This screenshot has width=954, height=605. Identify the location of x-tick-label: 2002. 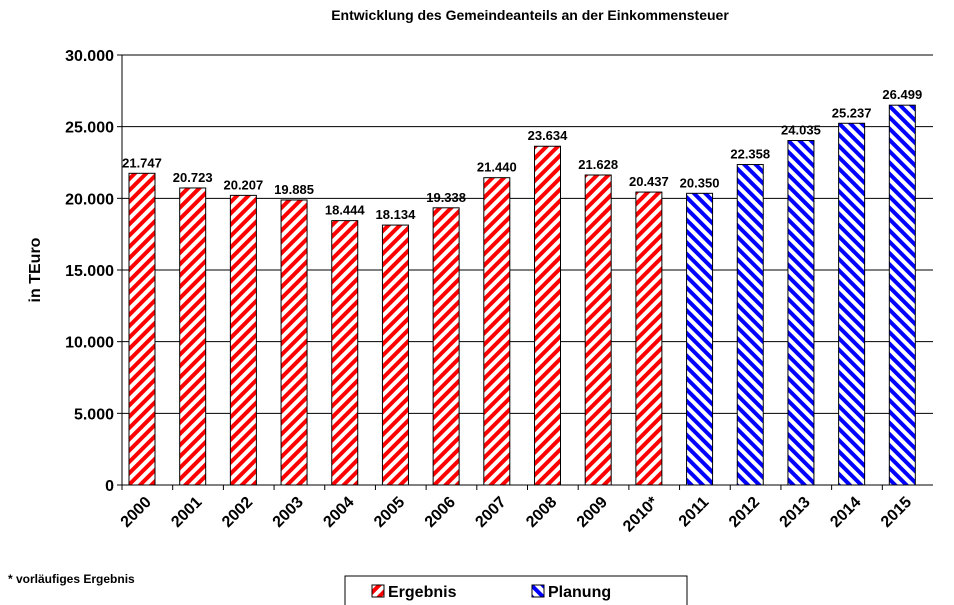
(237, 512).